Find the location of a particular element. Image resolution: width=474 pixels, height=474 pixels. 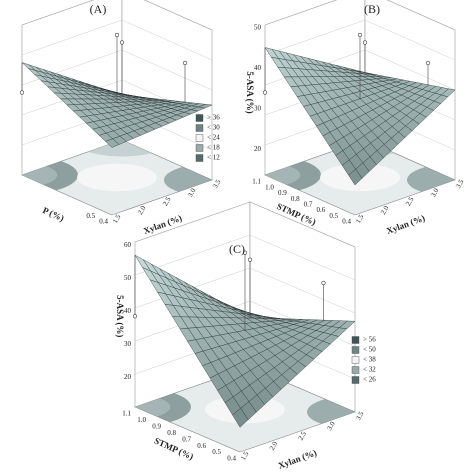

legend-label: < 38 is located at coordinates (369, 360).